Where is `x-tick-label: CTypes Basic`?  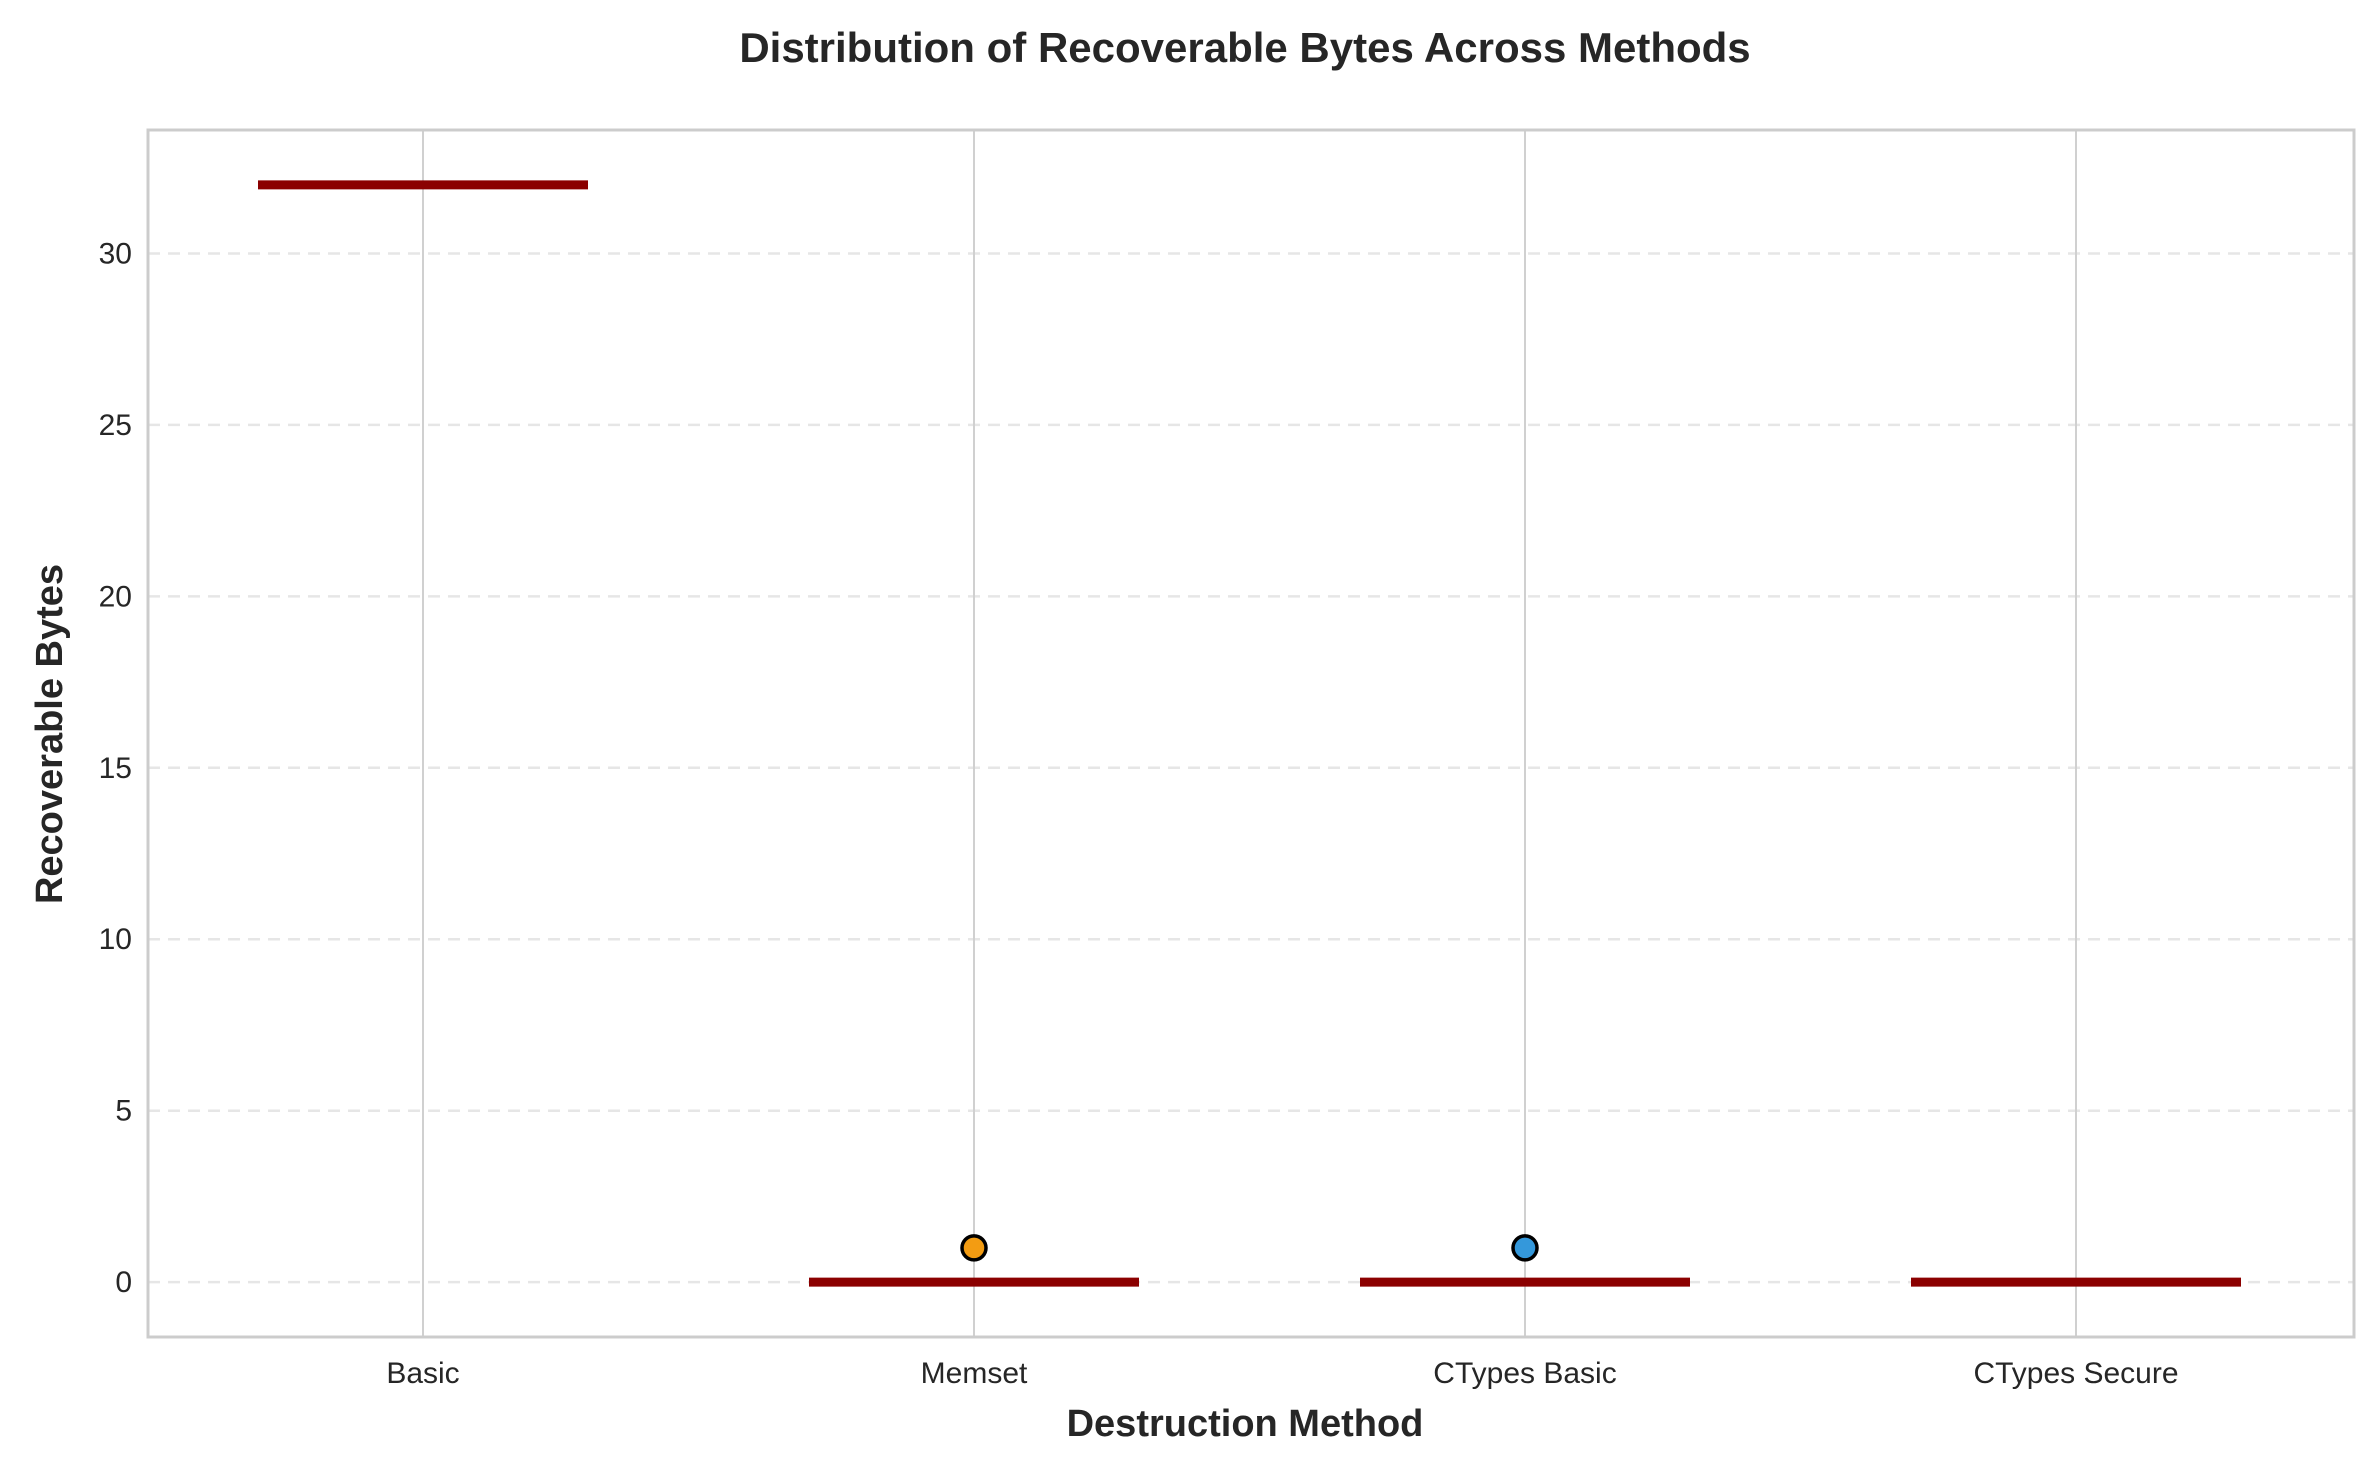 x-tick-label: CTypes Basic is located at coordinates (1524, 1373).